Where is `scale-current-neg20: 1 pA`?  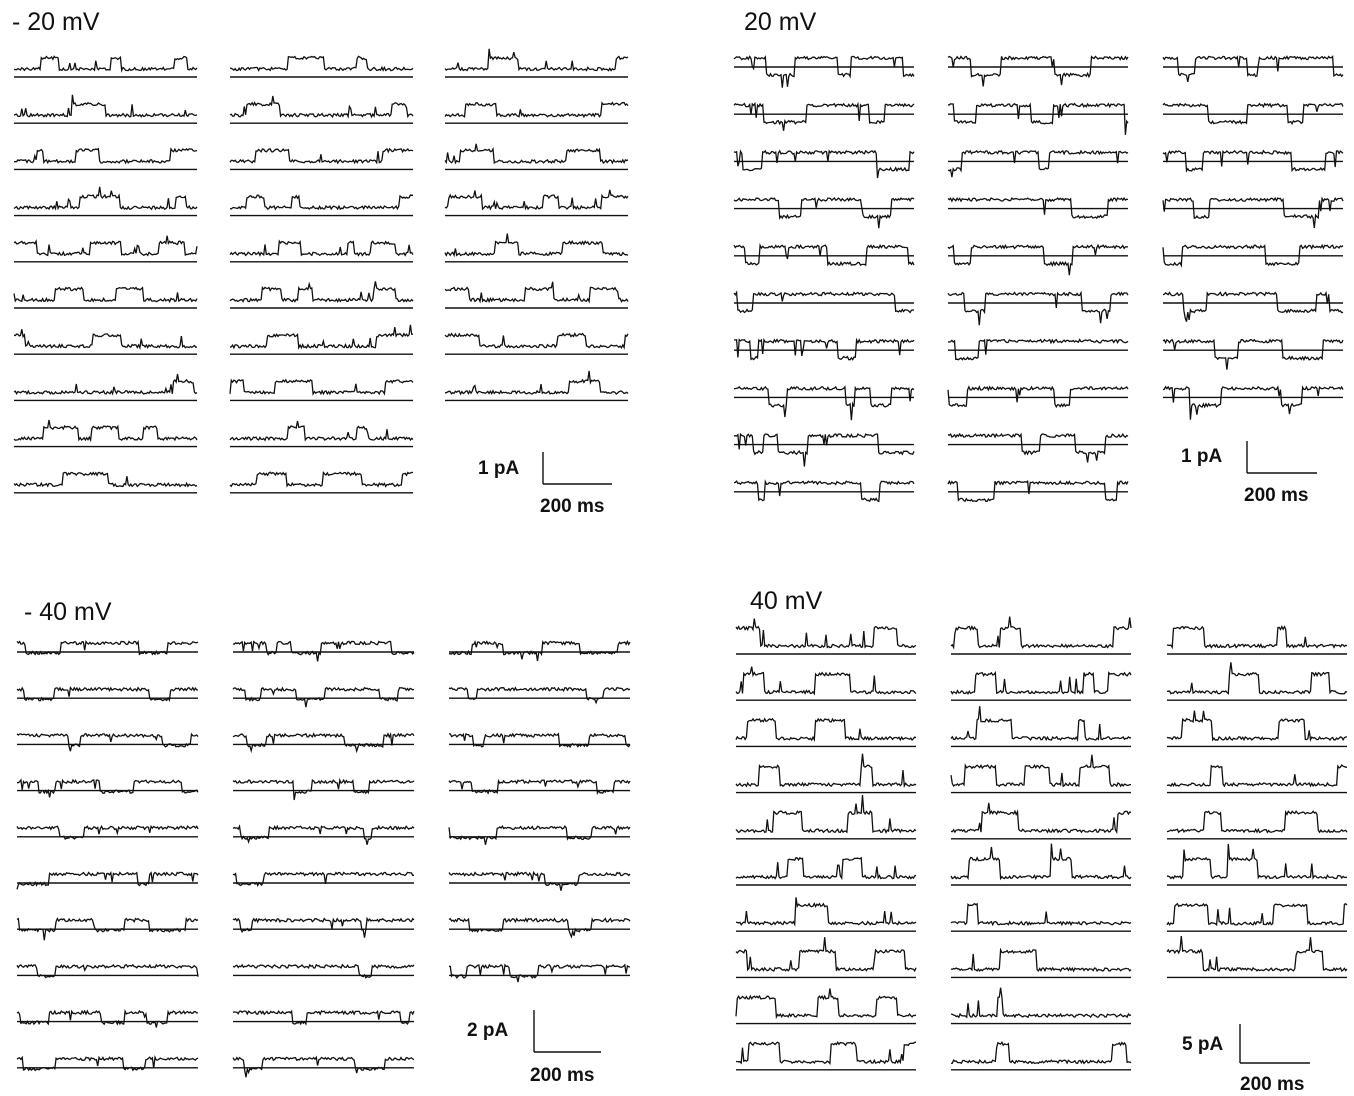 scale-current-neg20: 1 pA is located at coordinates (499, 468).